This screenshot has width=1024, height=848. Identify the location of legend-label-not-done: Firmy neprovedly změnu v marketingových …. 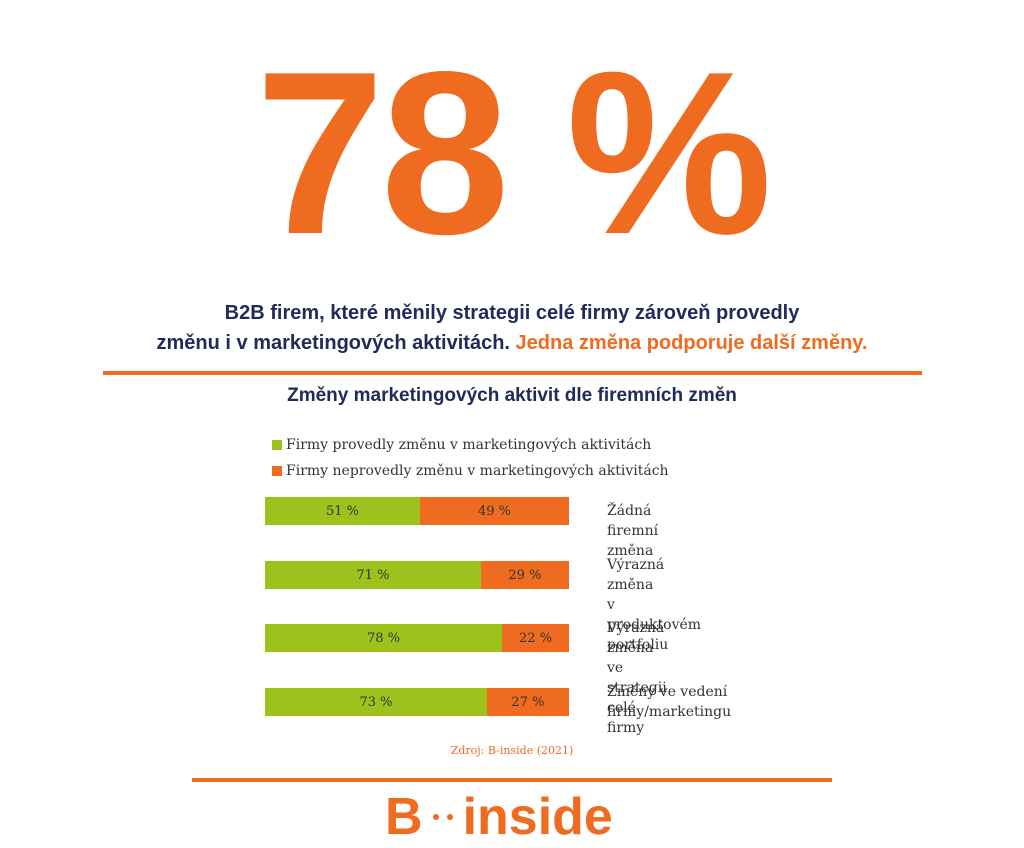
(477, 471).